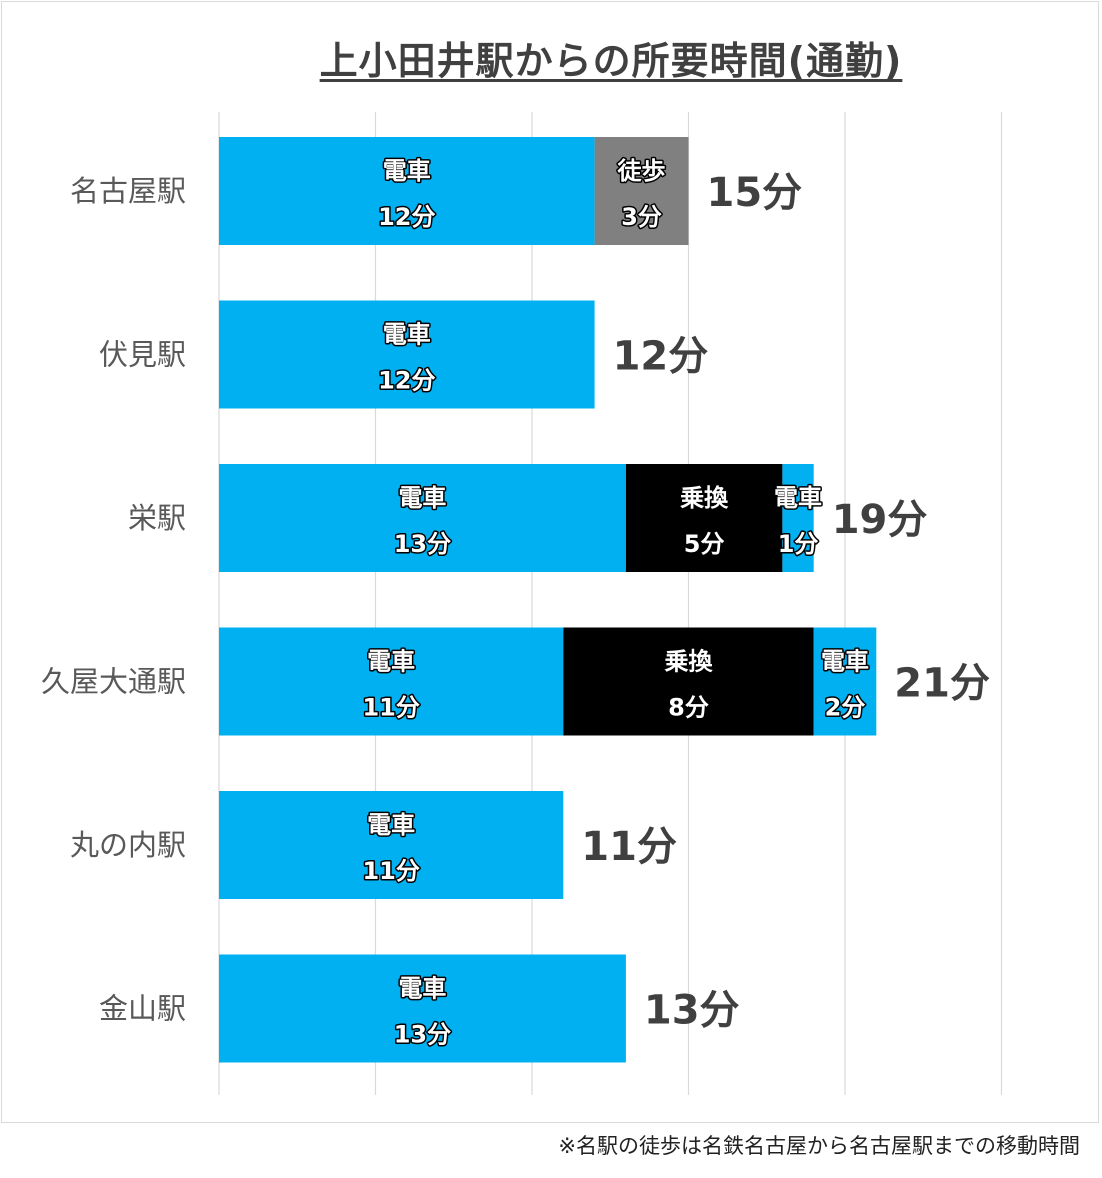 The width and height of the screenshot is (1102, 1178). I want to click on segment-value-label-2-0: 13分, so click(422, 544).